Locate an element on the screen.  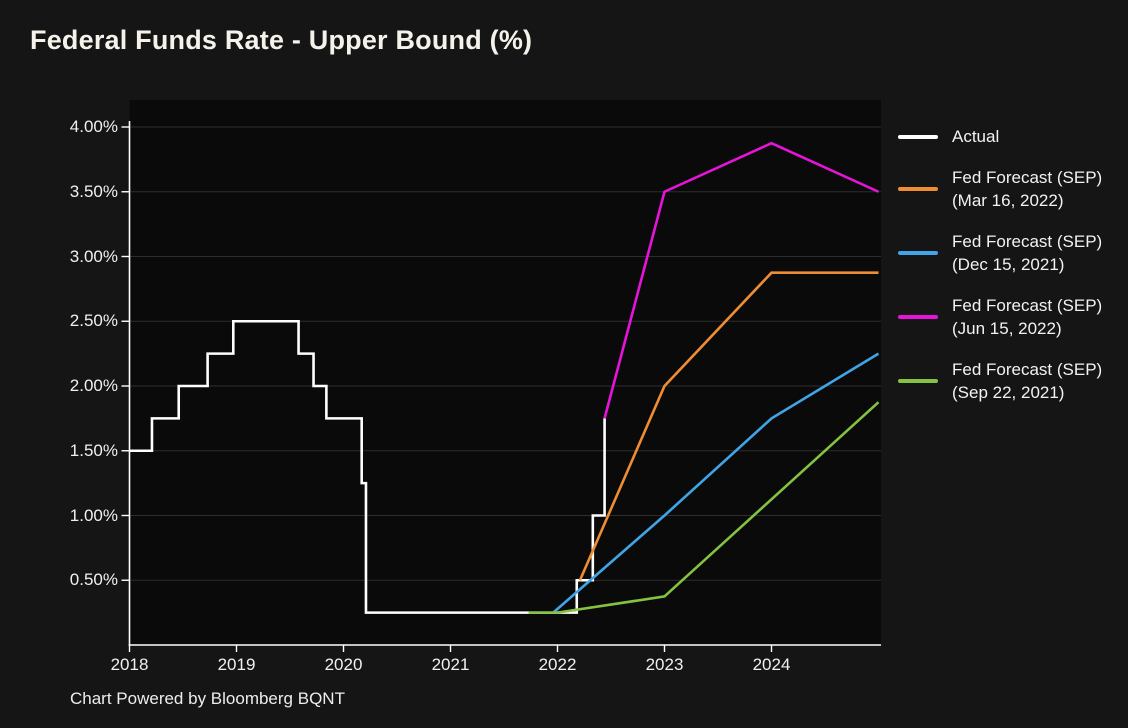
legend-label-line: (Dec 15, 2021) is located at coordinates (1008, 264).